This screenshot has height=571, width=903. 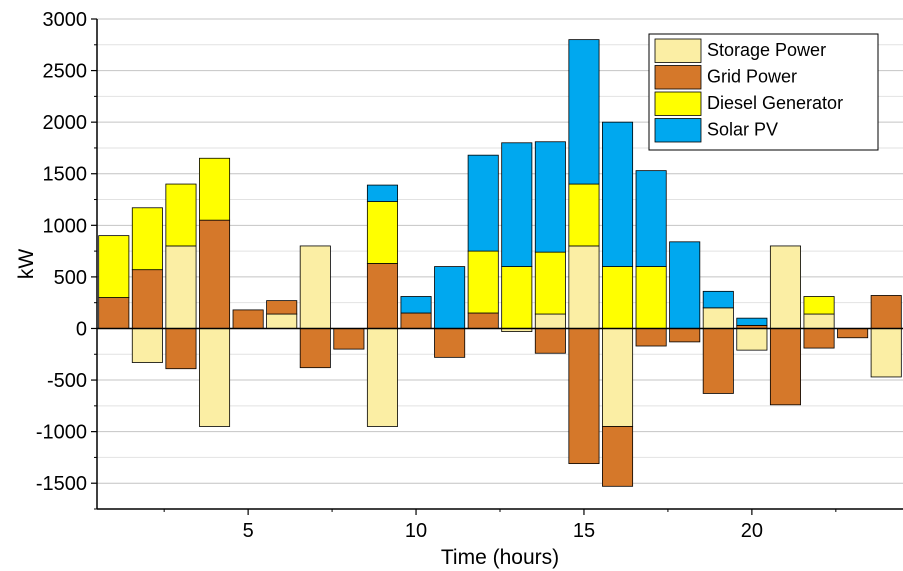 What do you see at coordinates (61, 484) in the screenshot?
I see `y-tick-label: -1500` at bounding box center [61, 484].